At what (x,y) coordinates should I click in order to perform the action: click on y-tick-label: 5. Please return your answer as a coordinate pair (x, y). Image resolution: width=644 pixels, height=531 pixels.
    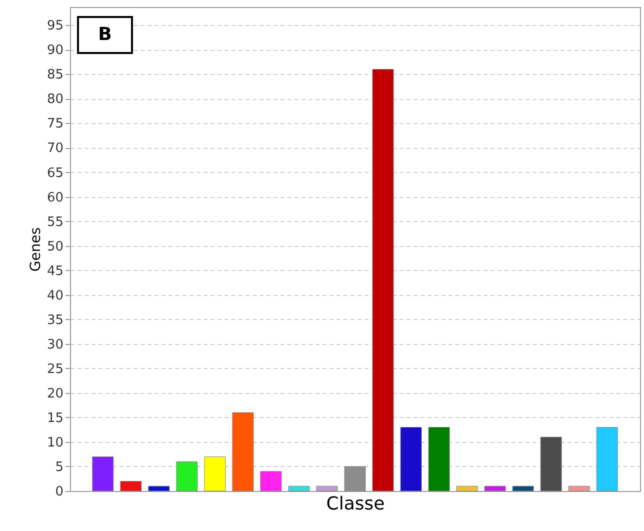
    Looking at the image, I should click on (59, 467).